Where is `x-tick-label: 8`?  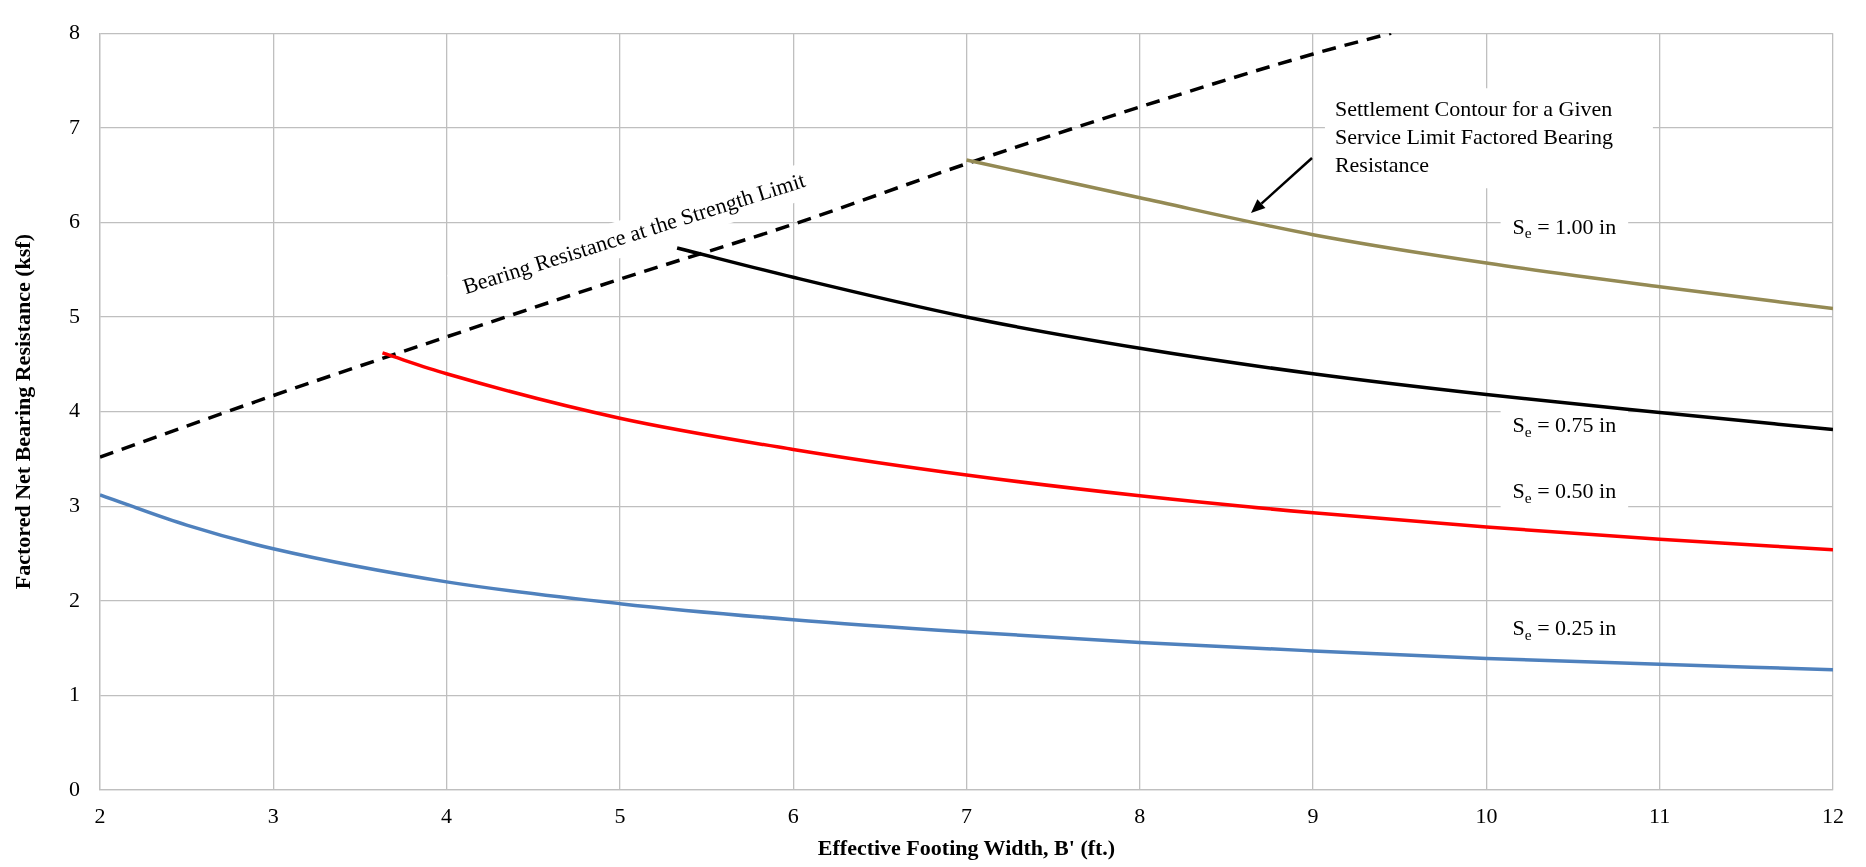 x-tick-label: 8 is located at coordinates (1140, 815).